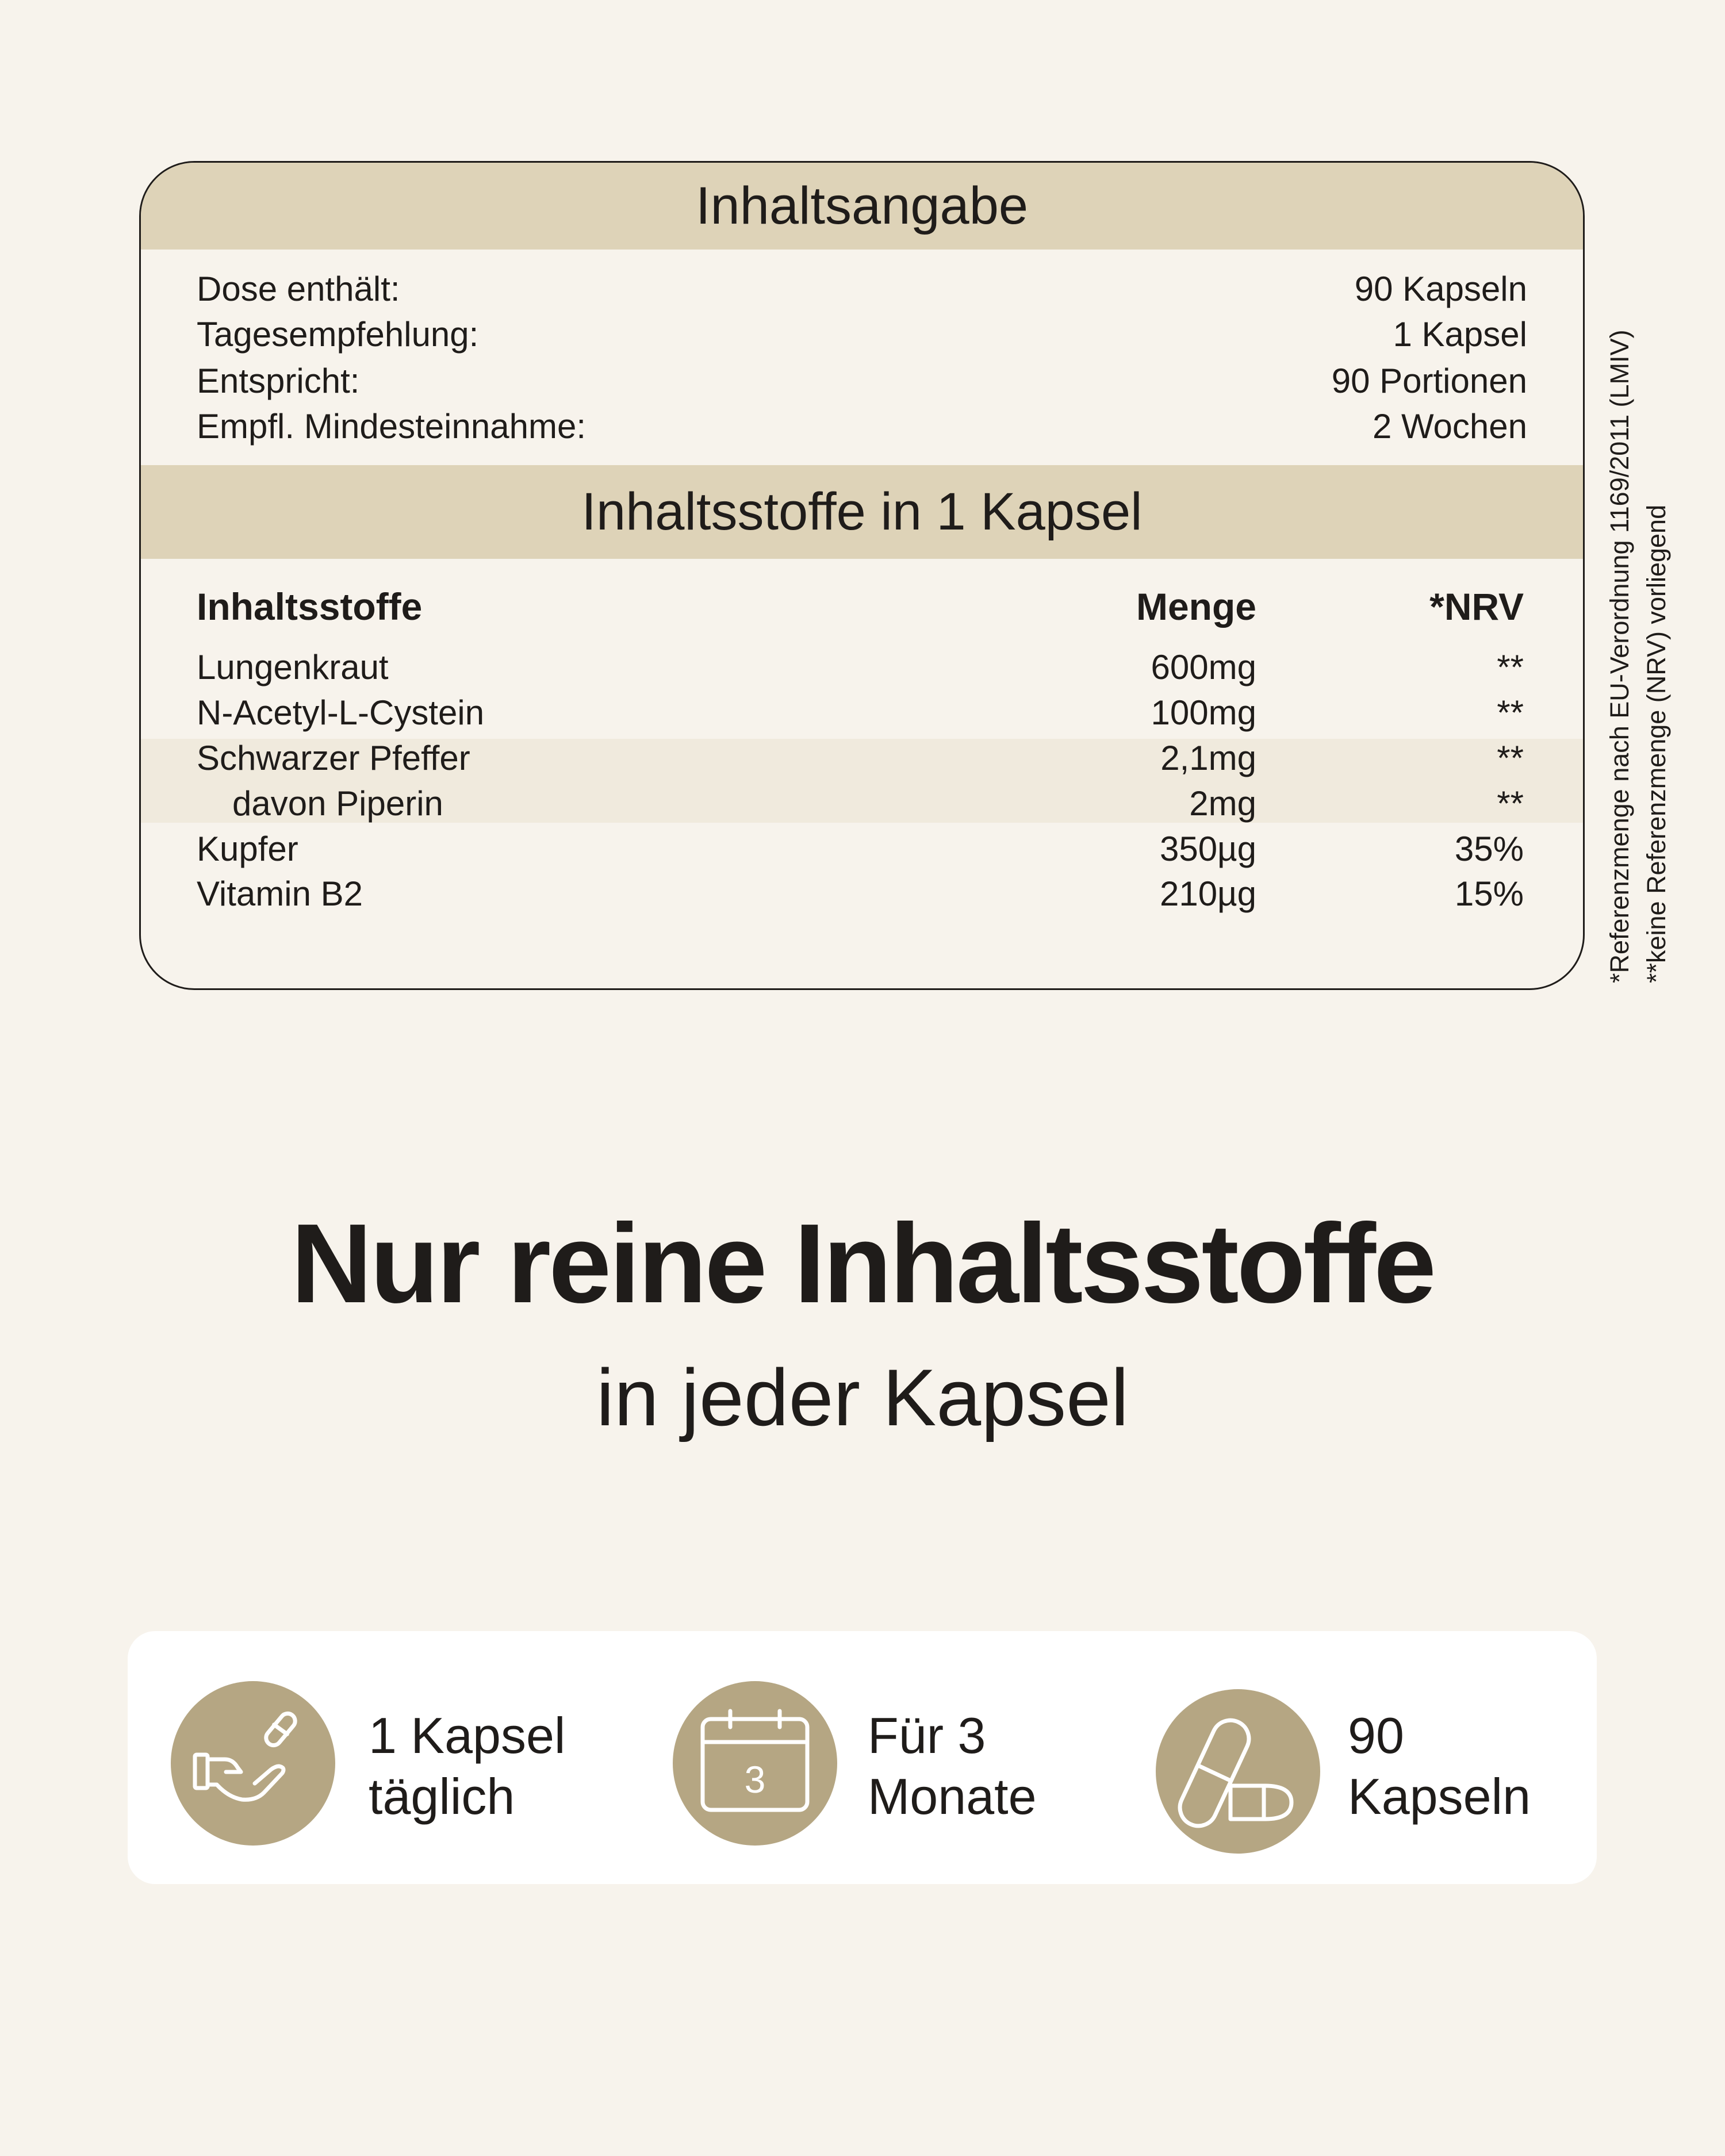 The height and width of the screenshot is (2156, 1725). What do you see at coordinates (341, 712) in the screenshot?
I see `ingredient-name: N-Acetyl-L-Cystein` at bounding box center [341, 712].